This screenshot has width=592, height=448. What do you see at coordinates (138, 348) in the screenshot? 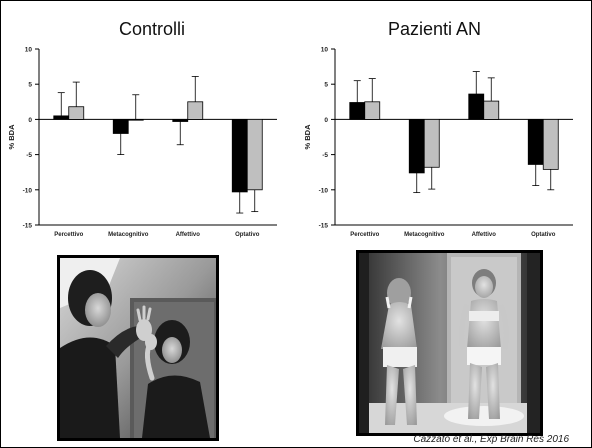
I see `mirror-gesture-photo` at bounding box center [138, 348].